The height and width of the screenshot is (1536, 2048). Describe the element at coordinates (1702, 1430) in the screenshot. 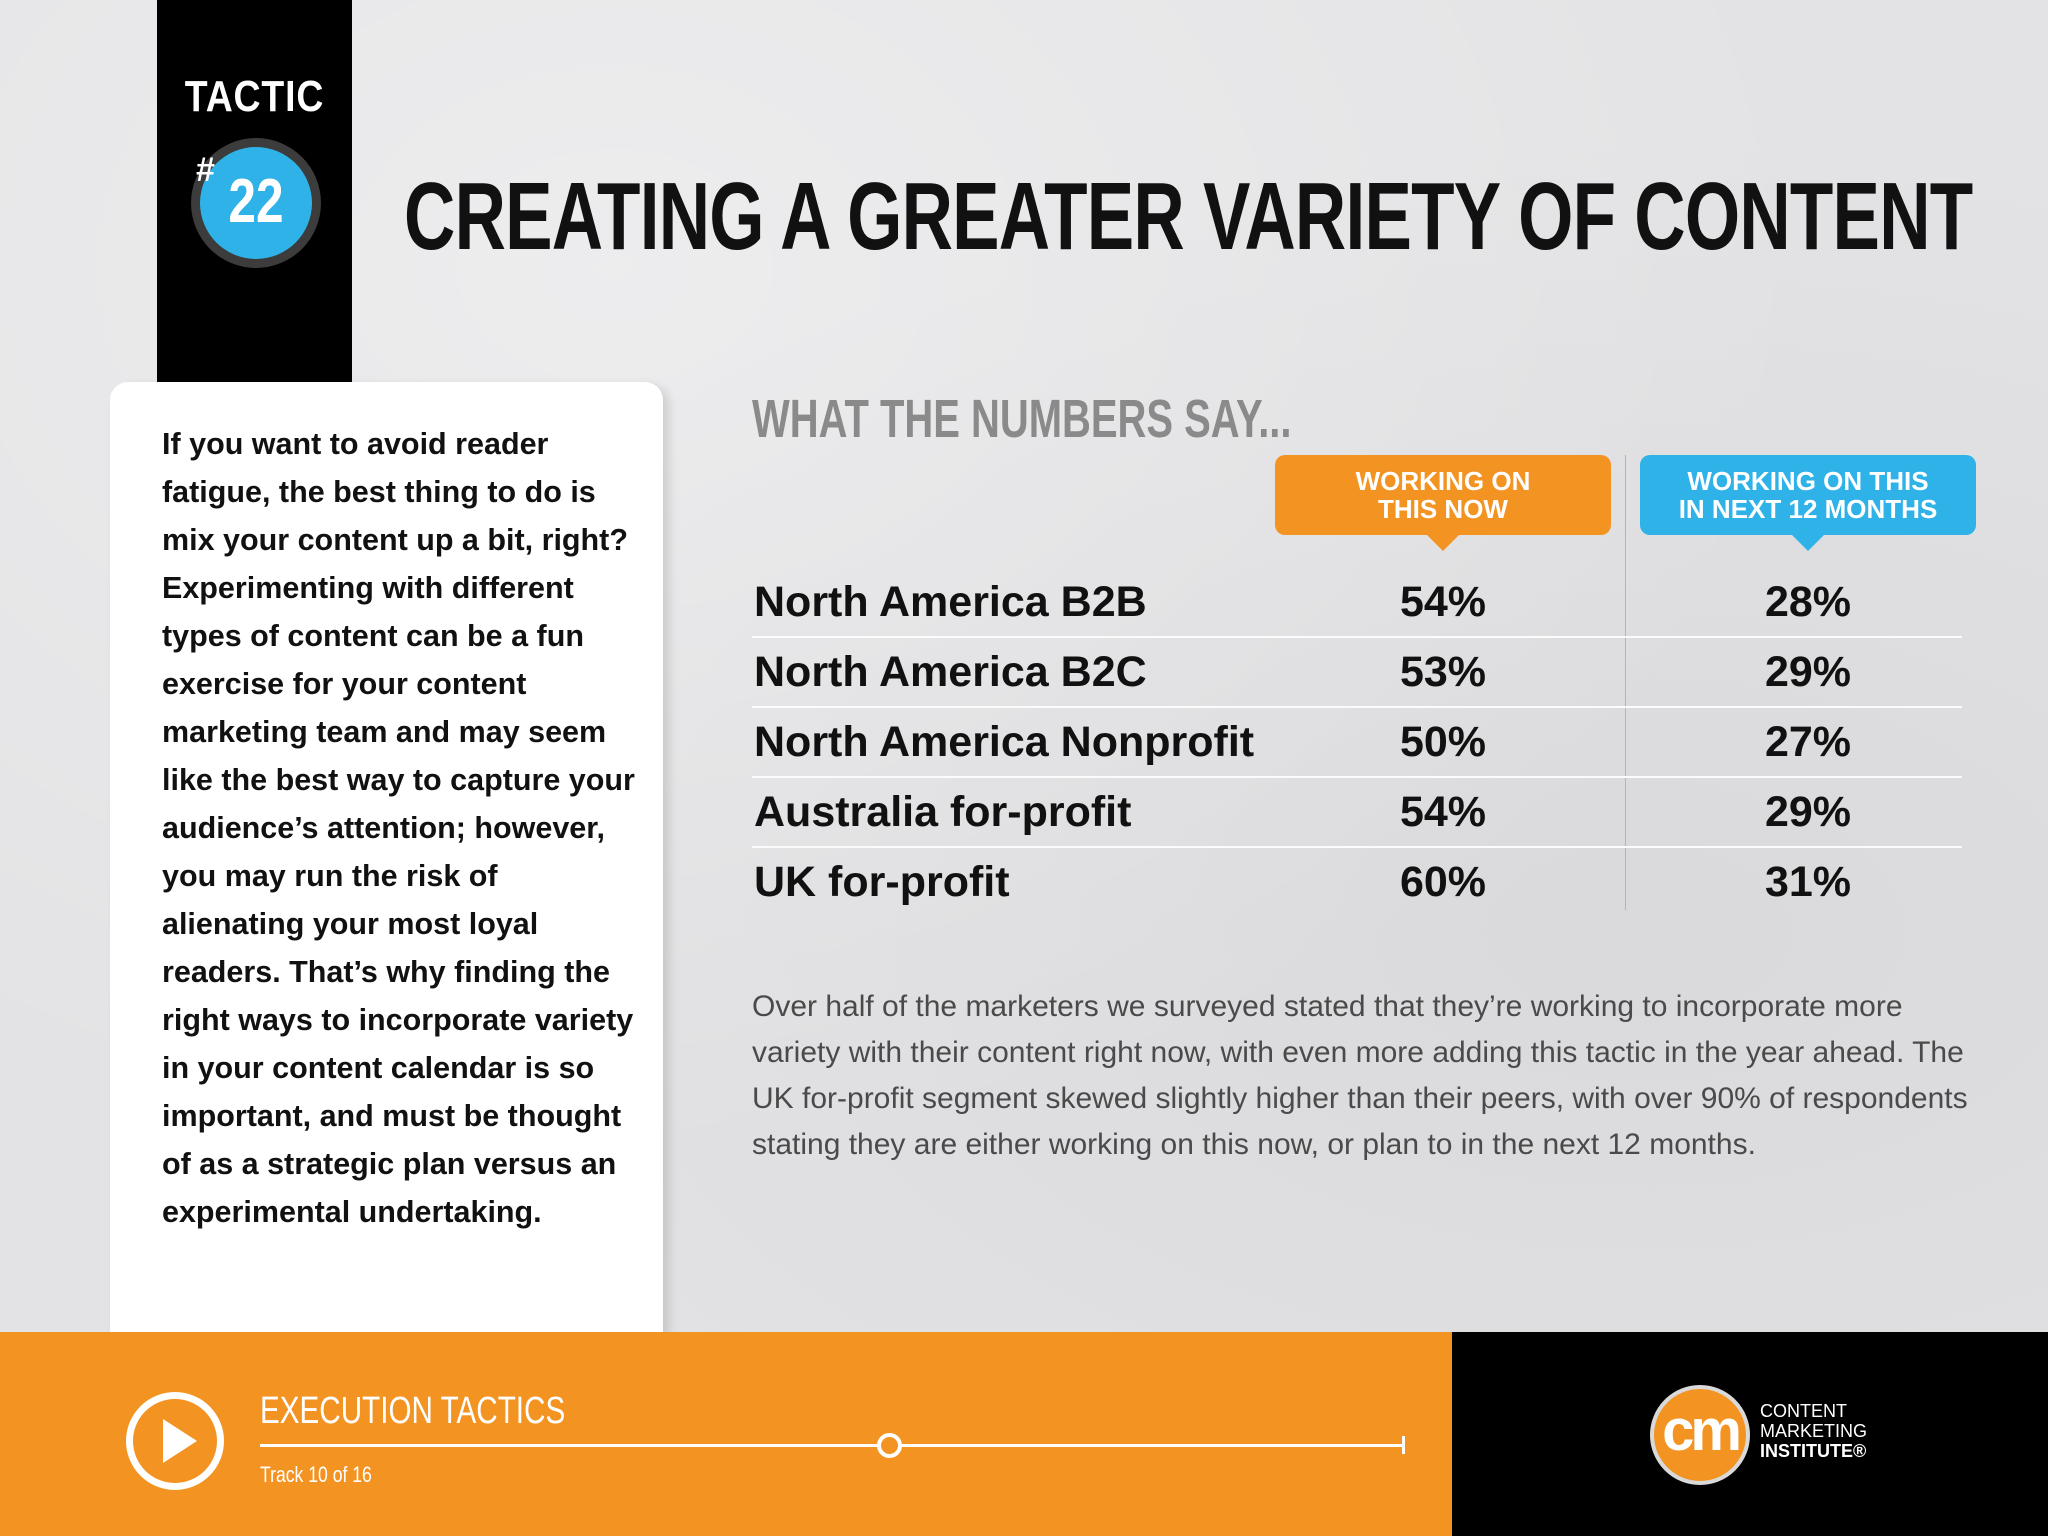

I see `cmi-logo-text: cm` at that location.